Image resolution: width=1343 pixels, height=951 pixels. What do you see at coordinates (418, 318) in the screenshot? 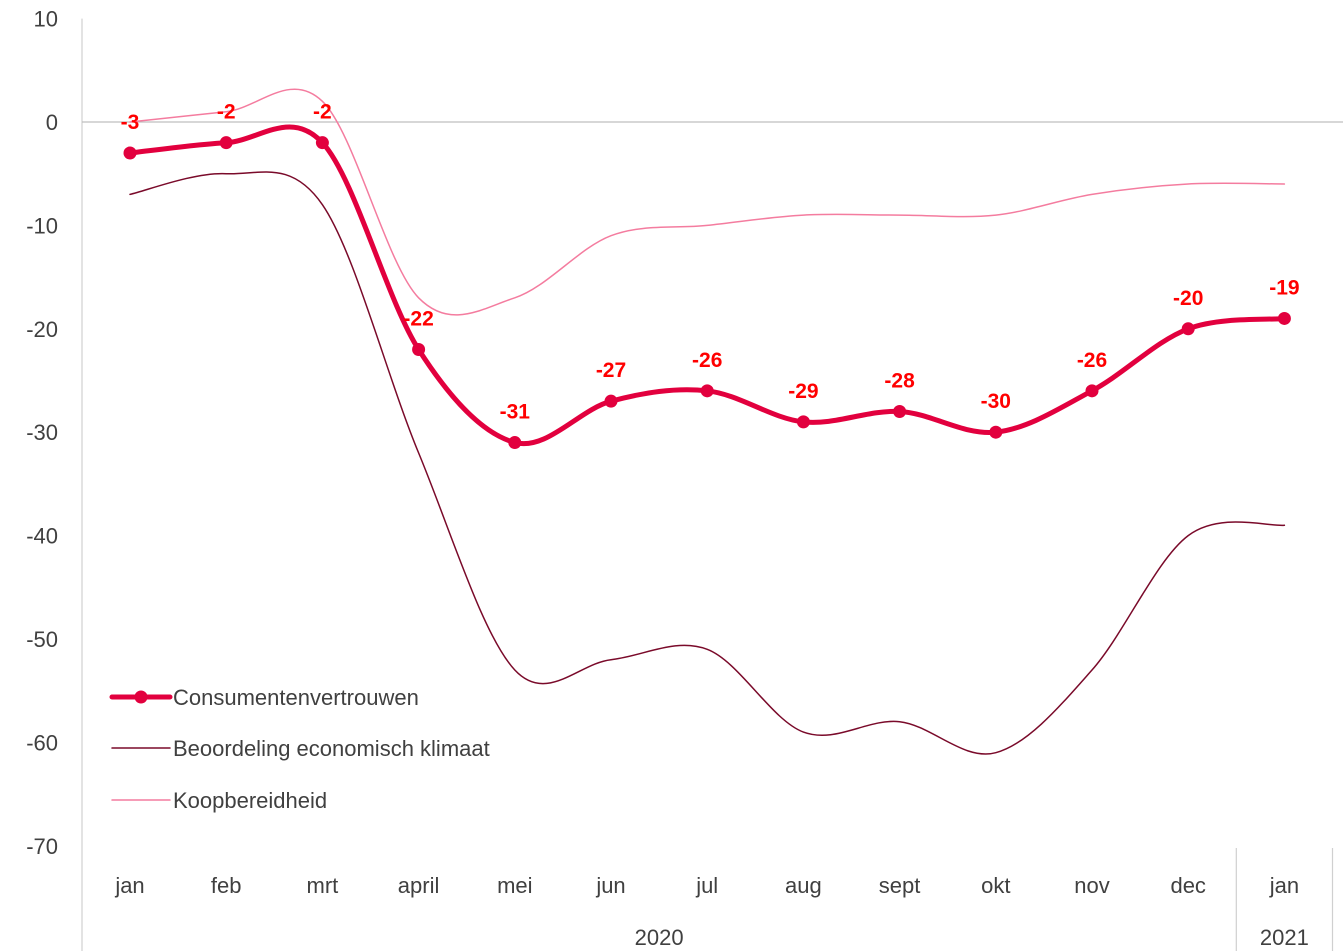
I see `data-label: -22` at bounding box center [418, 318].